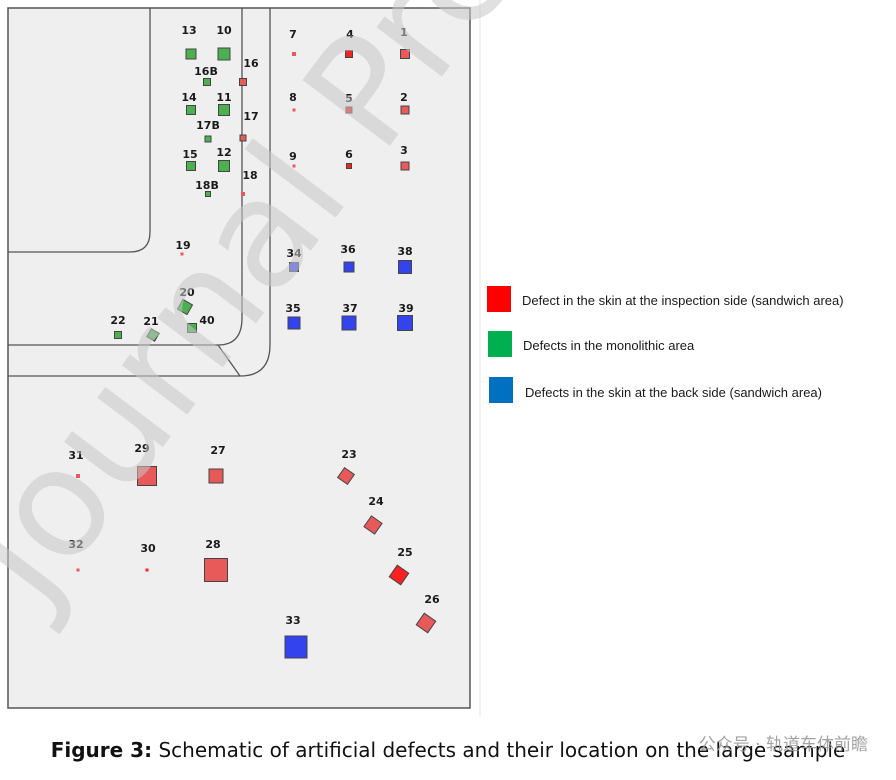 The image size is (896, 780). I want to click on defect-label-19: 19, so click(182, 245).